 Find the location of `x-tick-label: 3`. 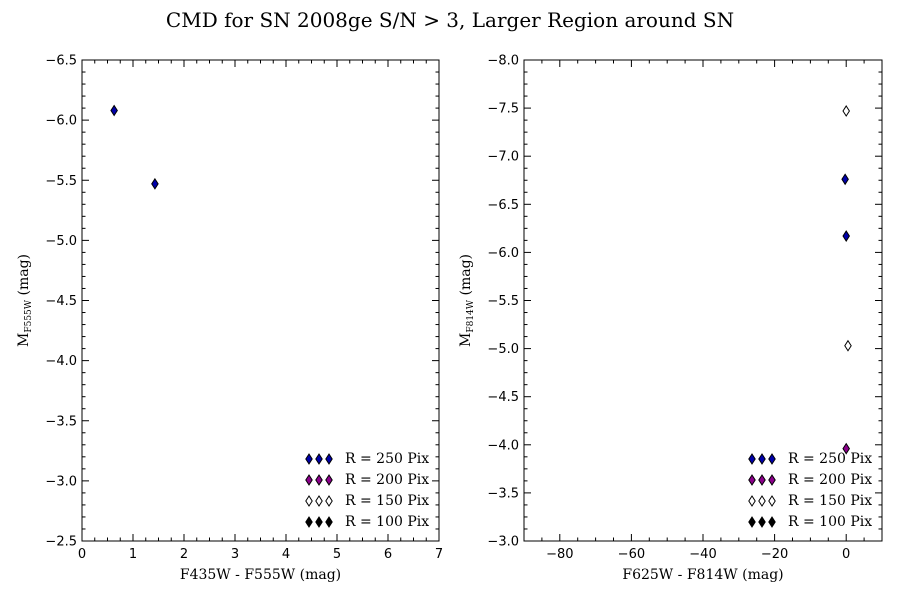

x-tick-label: 3 is located at coordinates (235, 554).